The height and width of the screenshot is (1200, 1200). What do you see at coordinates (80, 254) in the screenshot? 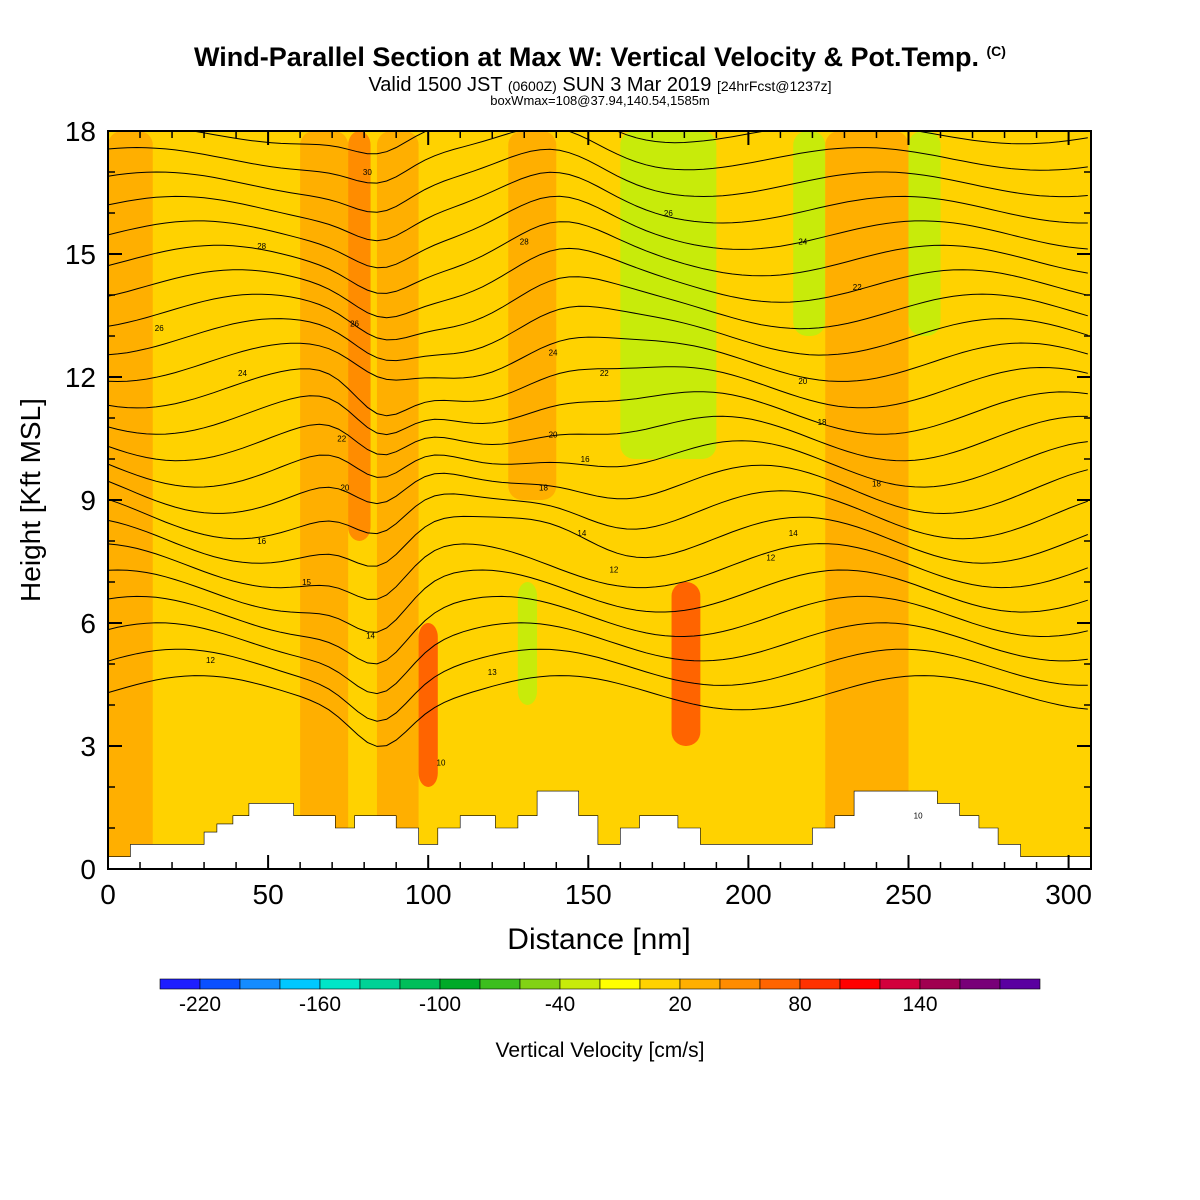
I see `y-tick-label-5: 15` at bounding box center [80, 254].